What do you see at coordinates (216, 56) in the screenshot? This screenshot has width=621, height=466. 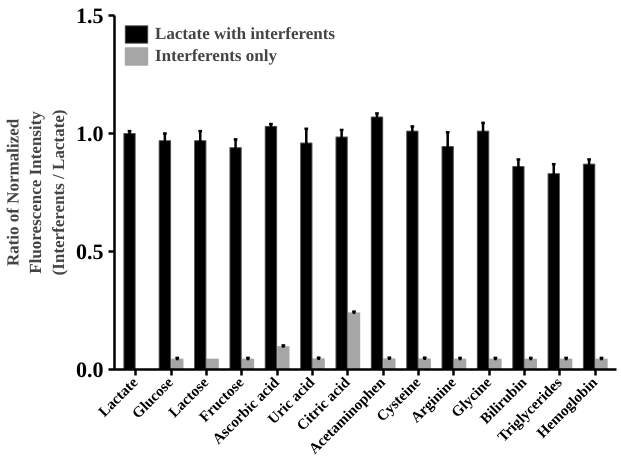 I see `legend-label: Interferents only` at bounding box center [216, 56].